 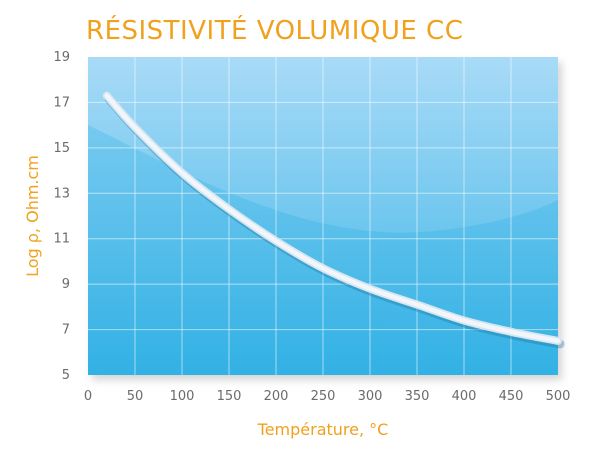 I want to click on y-axis-label: Log ρ, Ohm.cm, so click(x=32, y=216).